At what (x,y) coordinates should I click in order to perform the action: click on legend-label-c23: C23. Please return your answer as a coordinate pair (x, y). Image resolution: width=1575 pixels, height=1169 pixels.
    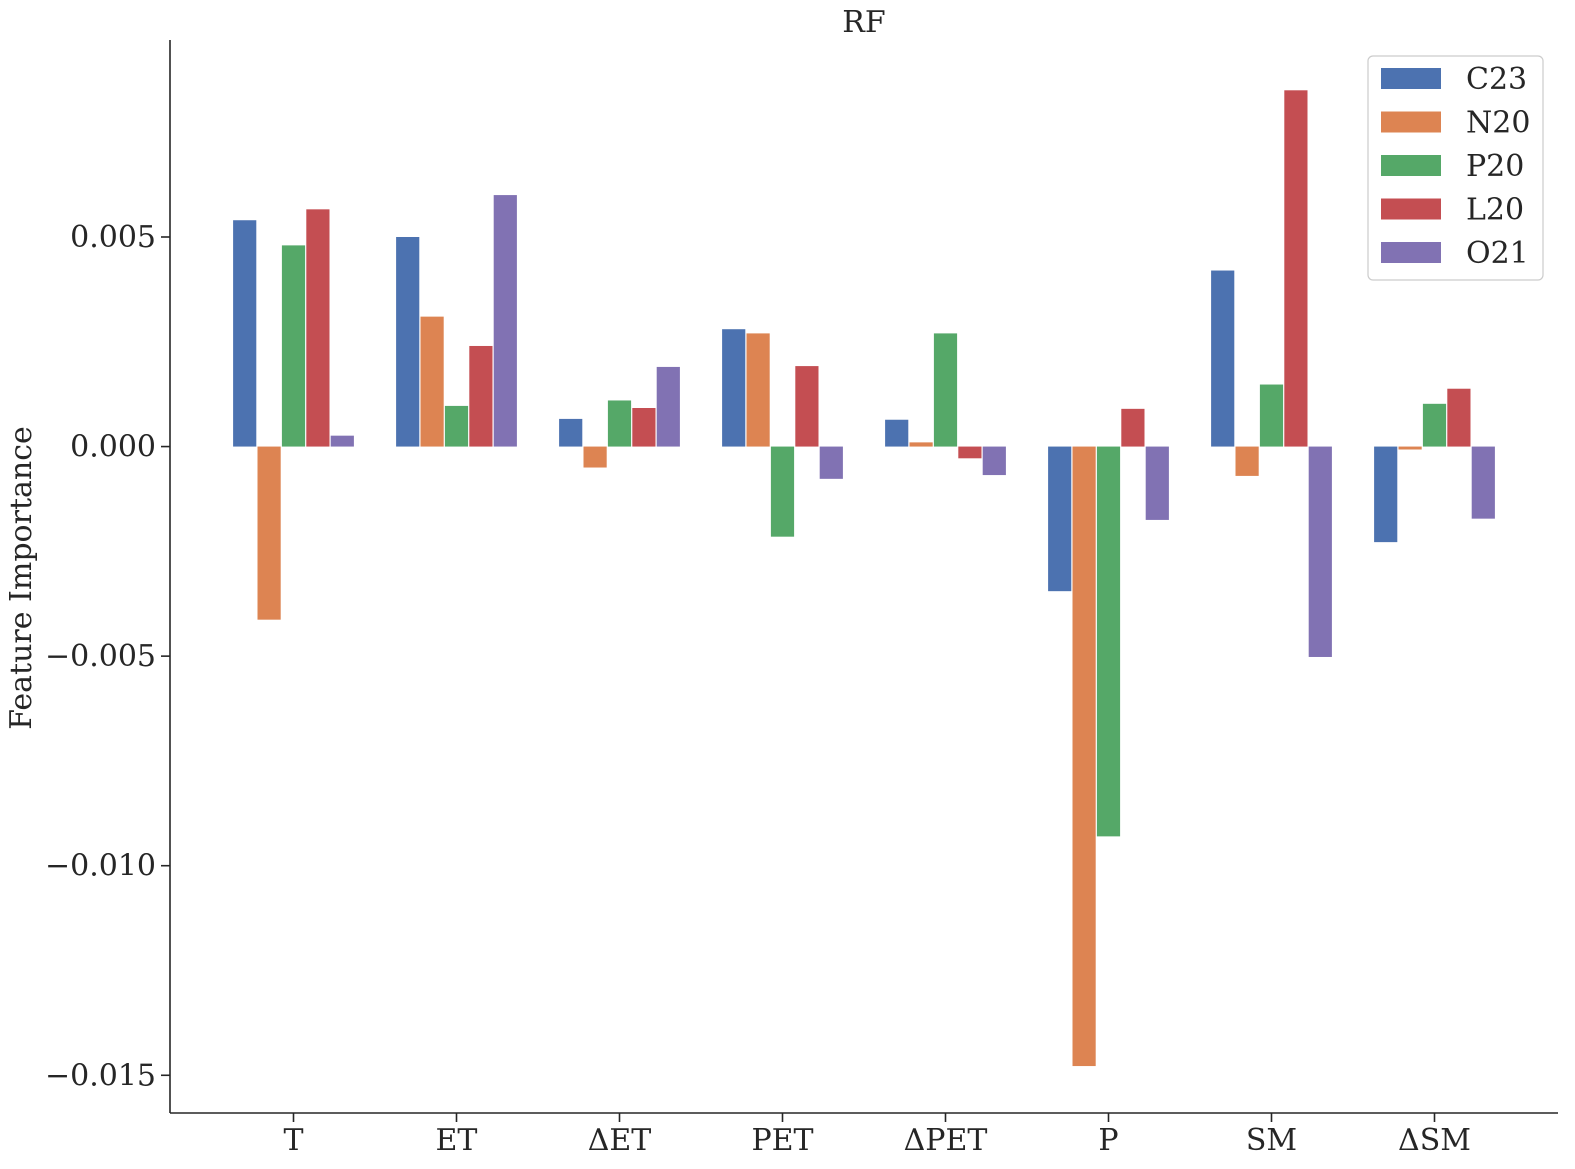
    Looking at the image, I should click on (1496, 79).